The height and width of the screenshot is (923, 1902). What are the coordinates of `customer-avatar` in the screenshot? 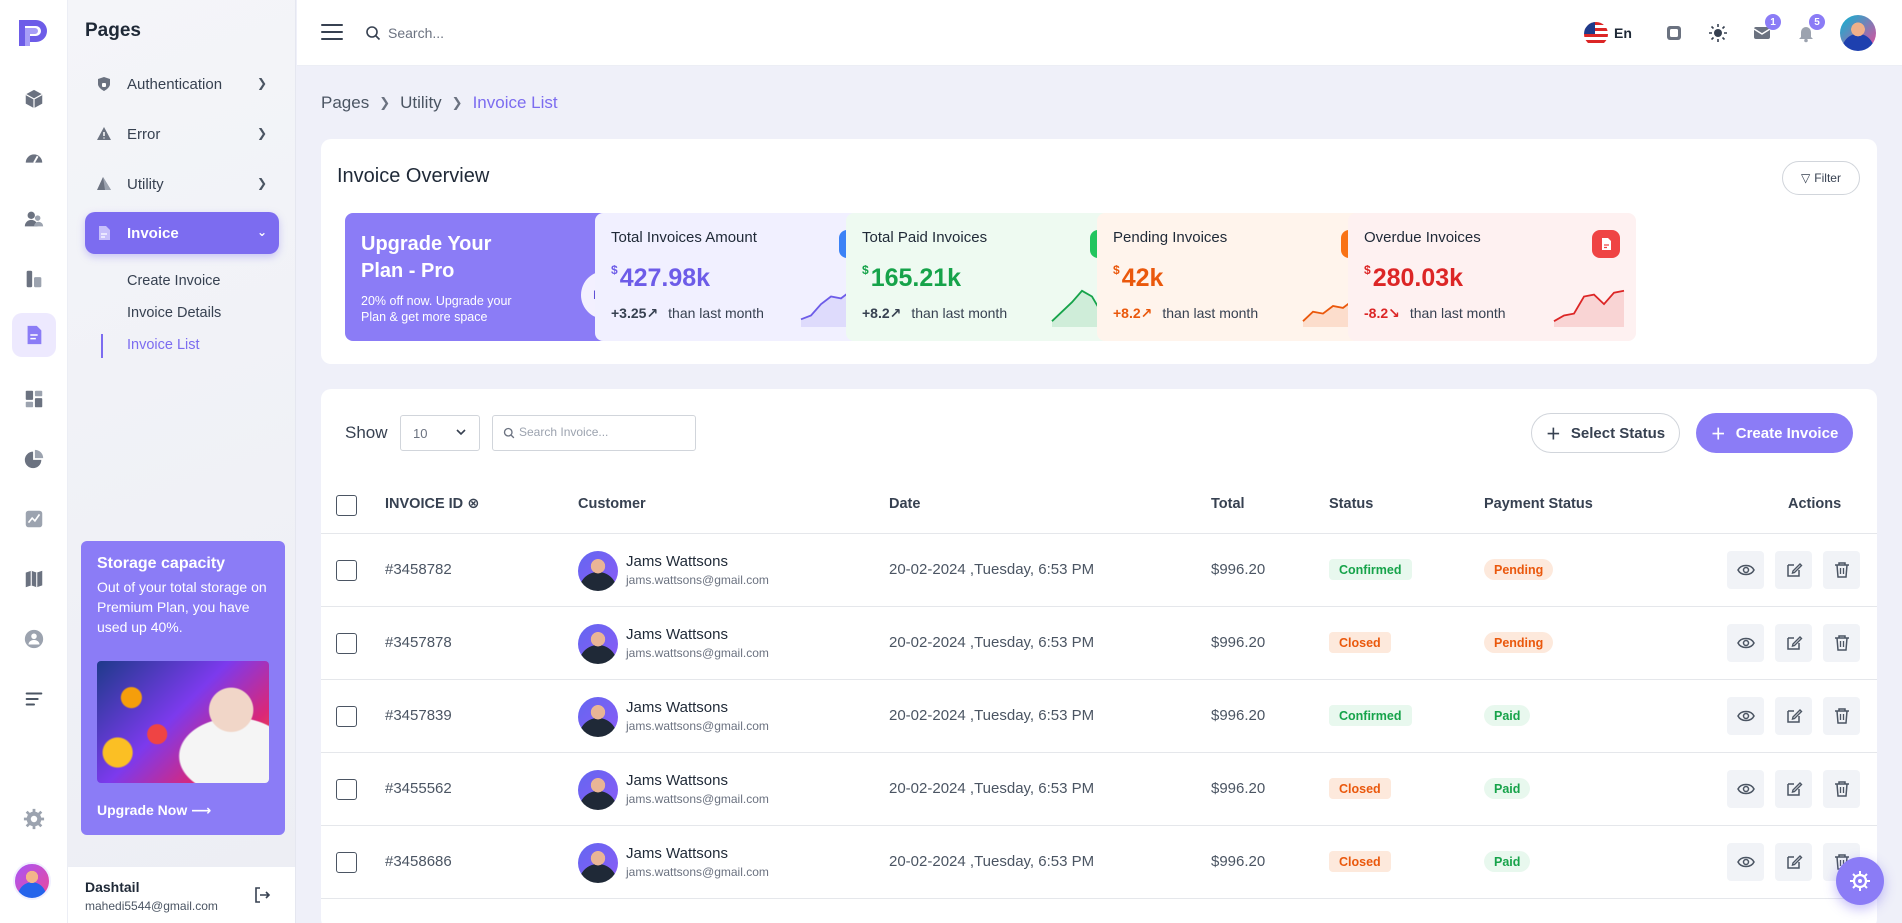 It's located at (598, 717).